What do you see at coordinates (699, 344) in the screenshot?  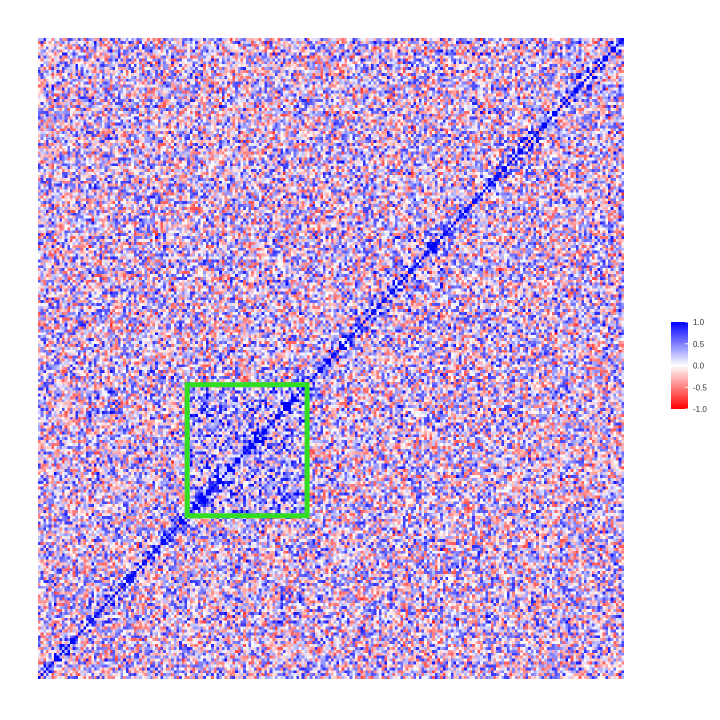 I see `colorbar-tick-label: 0.5` at bounding box center [699, 344].